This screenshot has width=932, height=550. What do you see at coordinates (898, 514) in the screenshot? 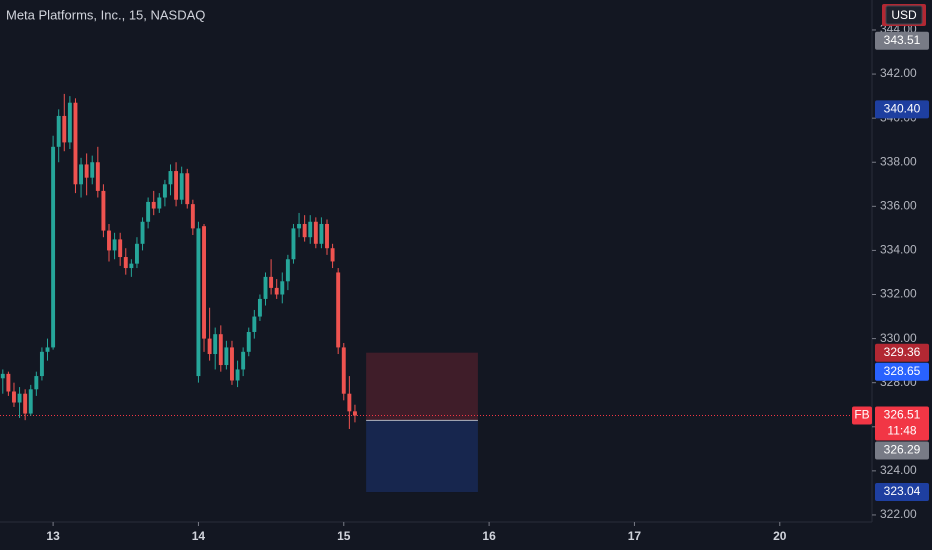
I see `y-tick-label: 322.00` at bounding box center [898, 514].